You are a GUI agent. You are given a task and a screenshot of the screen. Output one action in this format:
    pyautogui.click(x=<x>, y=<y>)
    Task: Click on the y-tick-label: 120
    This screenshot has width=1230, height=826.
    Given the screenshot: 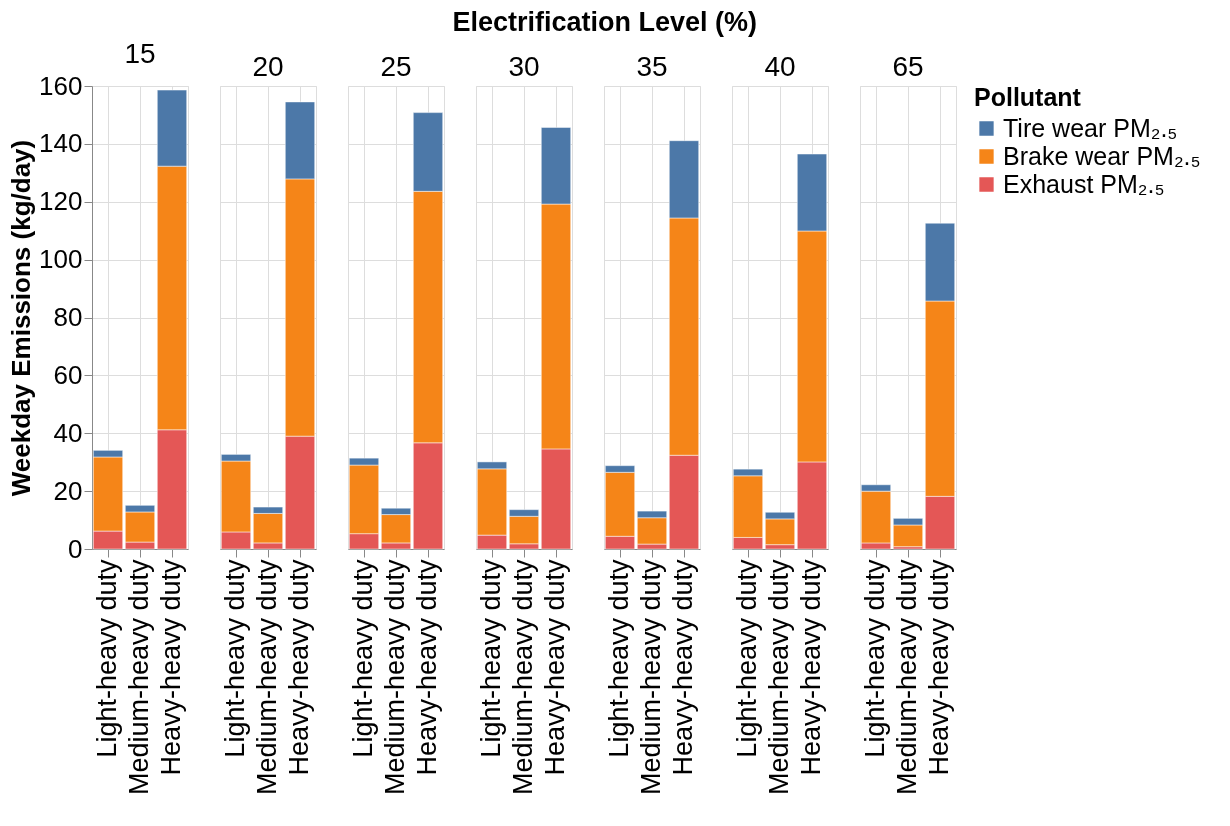 What is the action you would take?
    pyautogui.click(x=61, y=201)
    